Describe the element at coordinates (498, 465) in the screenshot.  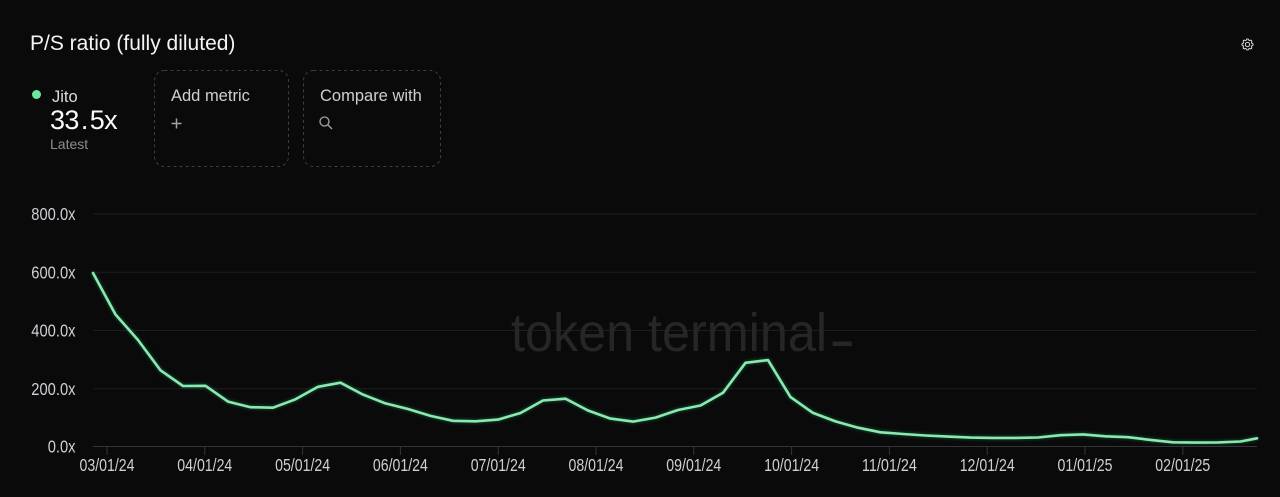
I see `svg-text: 07/01/24` at that location.